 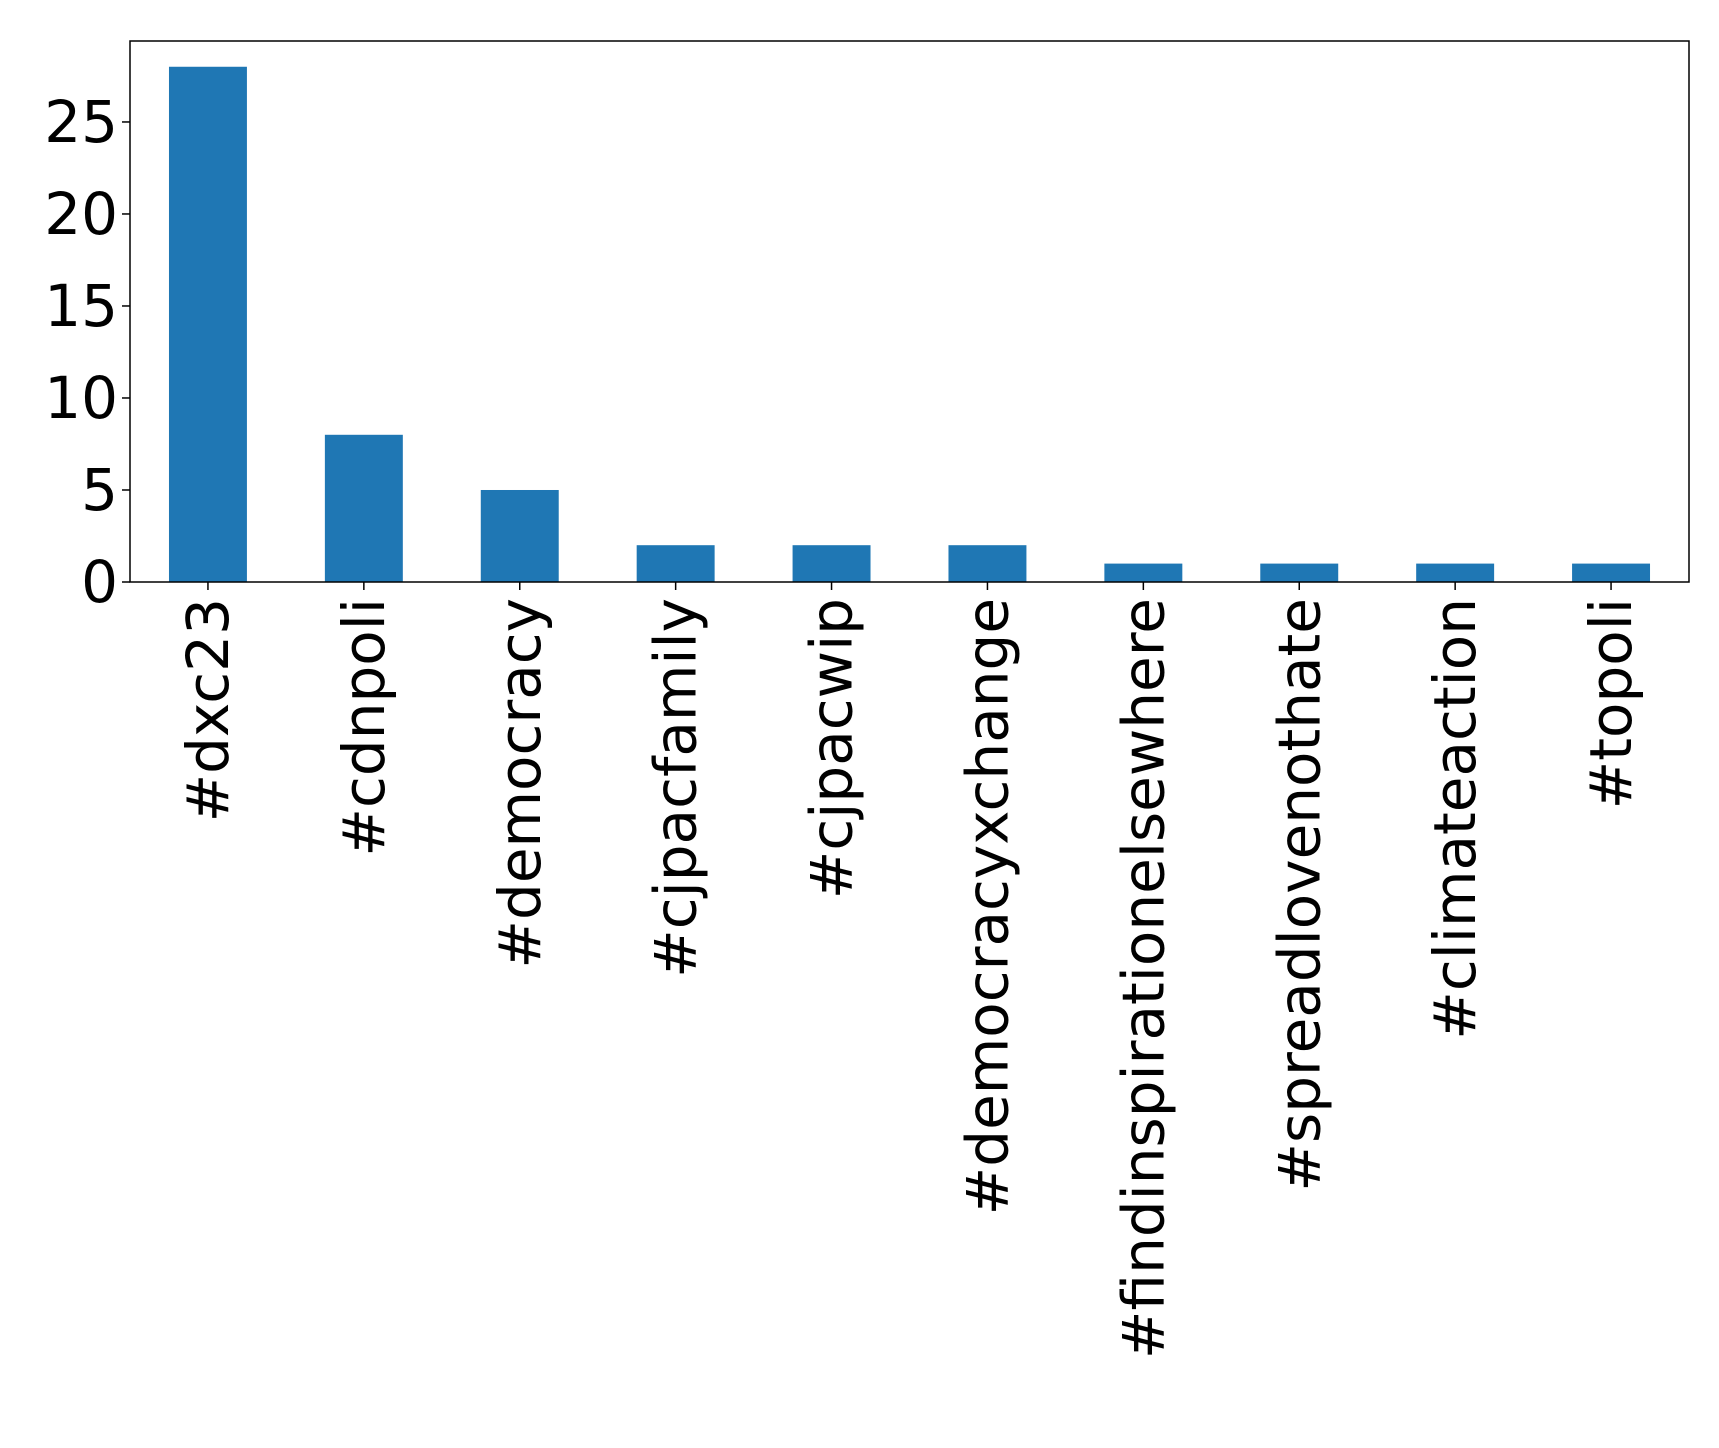 What do you see at coordinates (519, 535) in the screenshot?
I see `bar-democracy` at bounding box center [519, 535].